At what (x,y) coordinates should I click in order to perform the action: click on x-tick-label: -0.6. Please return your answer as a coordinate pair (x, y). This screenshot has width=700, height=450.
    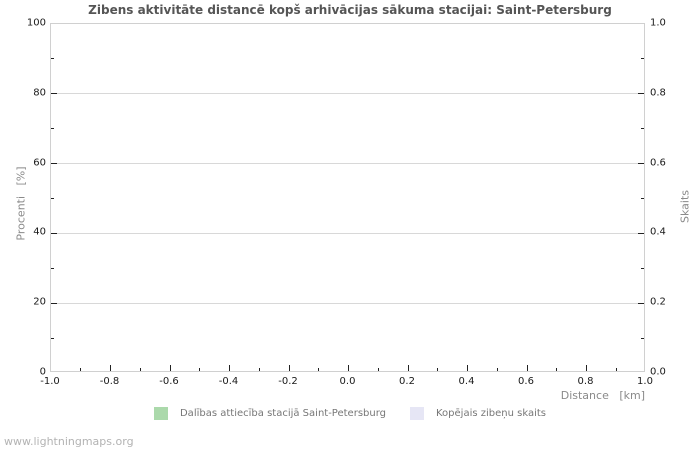
    Looking at the image, I should click on (169, 381).